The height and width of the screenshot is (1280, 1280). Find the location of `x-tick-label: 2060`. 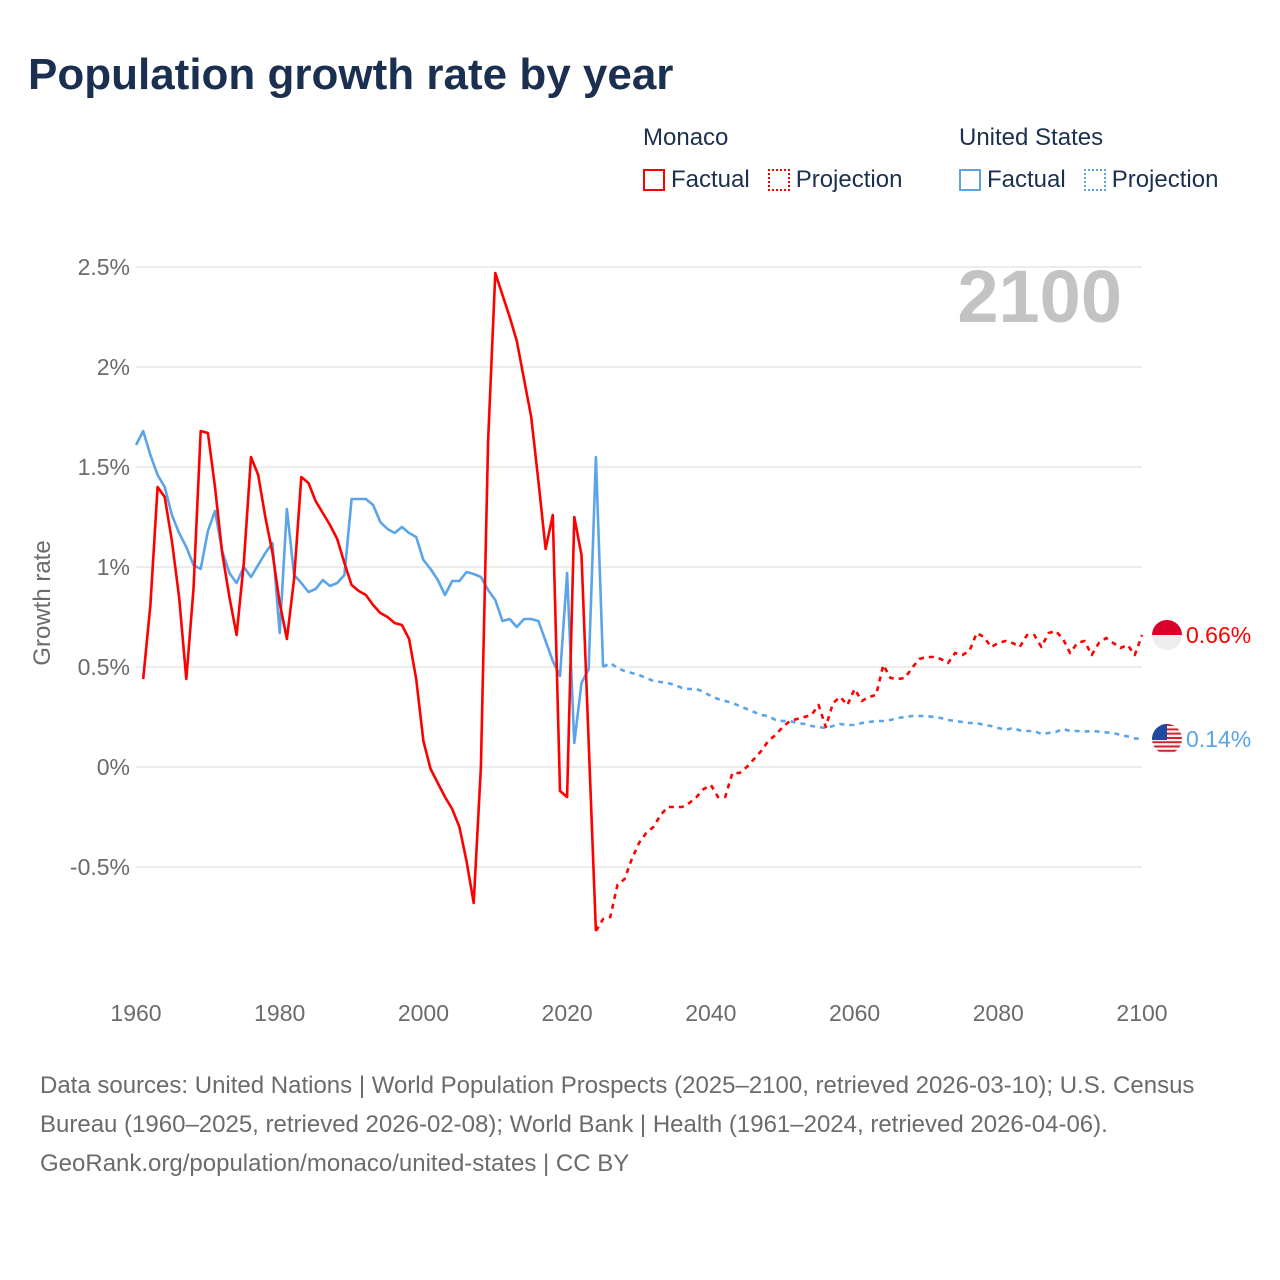

x-tick-label: 2060 is located at coordinates (854, 1013).